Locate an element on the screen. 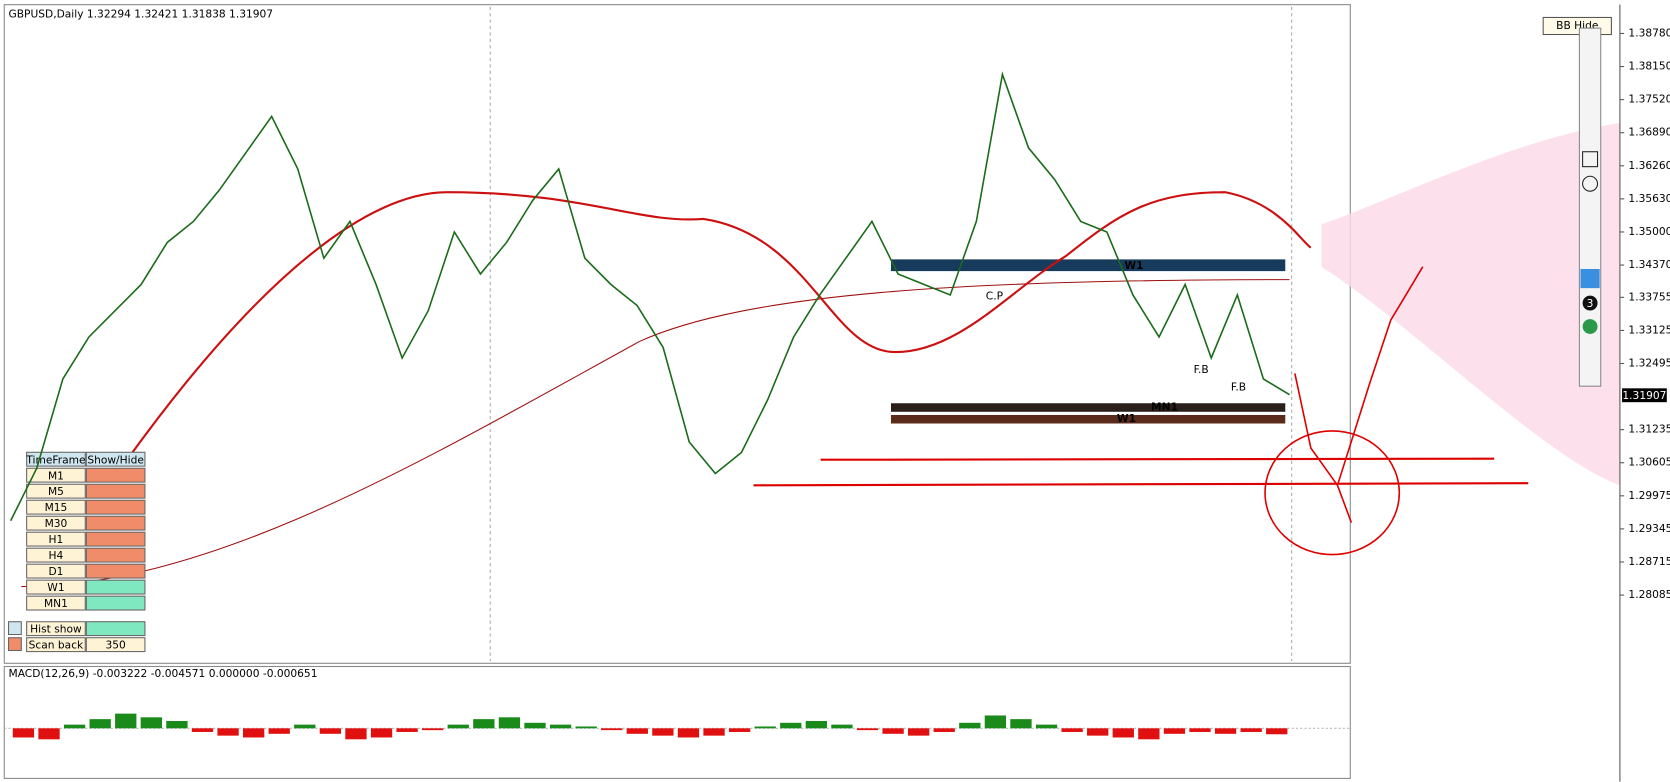 The height and width of the screenshot is (782, 1670). y-tick-label: 1.32495 is located at coordinates (1649, 363).